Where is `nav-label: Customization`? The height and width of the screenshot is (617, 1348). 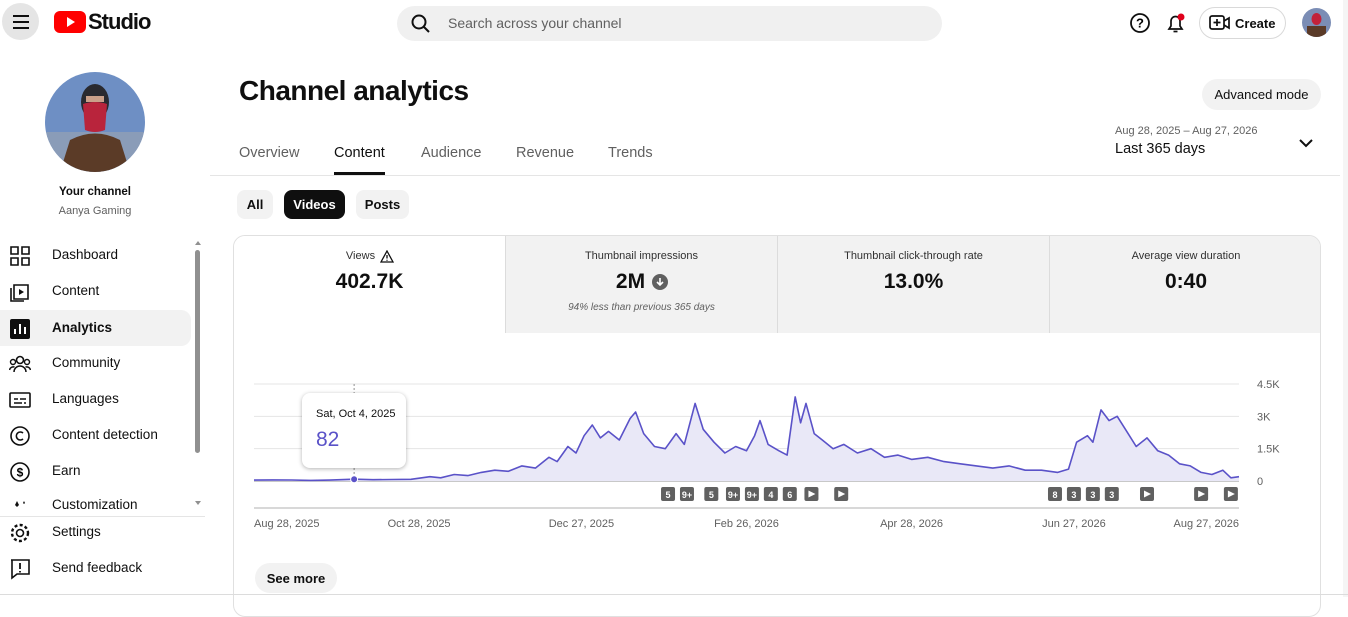
nav-label: Customization is located at coordinates (95, 504).